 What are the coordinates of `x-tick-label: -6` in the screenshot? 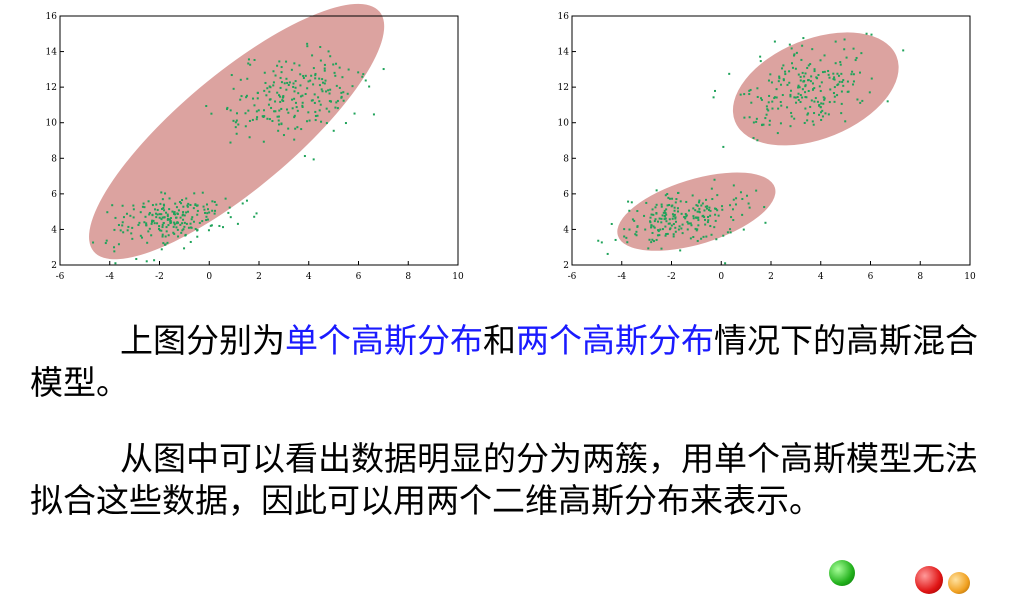 It's located at (60, 277).